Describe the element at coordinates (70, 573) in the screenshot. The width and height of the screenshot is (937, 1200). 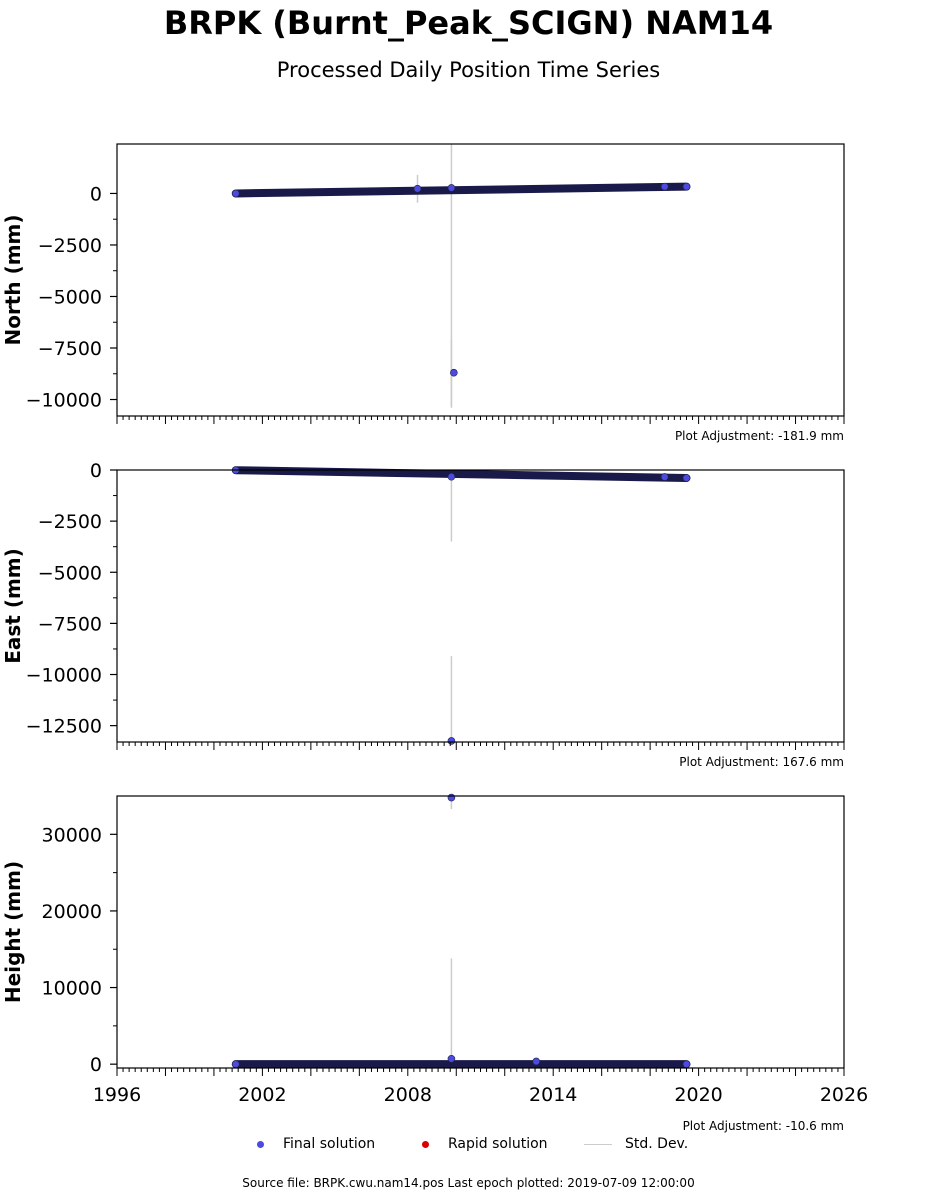
I see `panel2-ytick-label-2: −5000` at that location.